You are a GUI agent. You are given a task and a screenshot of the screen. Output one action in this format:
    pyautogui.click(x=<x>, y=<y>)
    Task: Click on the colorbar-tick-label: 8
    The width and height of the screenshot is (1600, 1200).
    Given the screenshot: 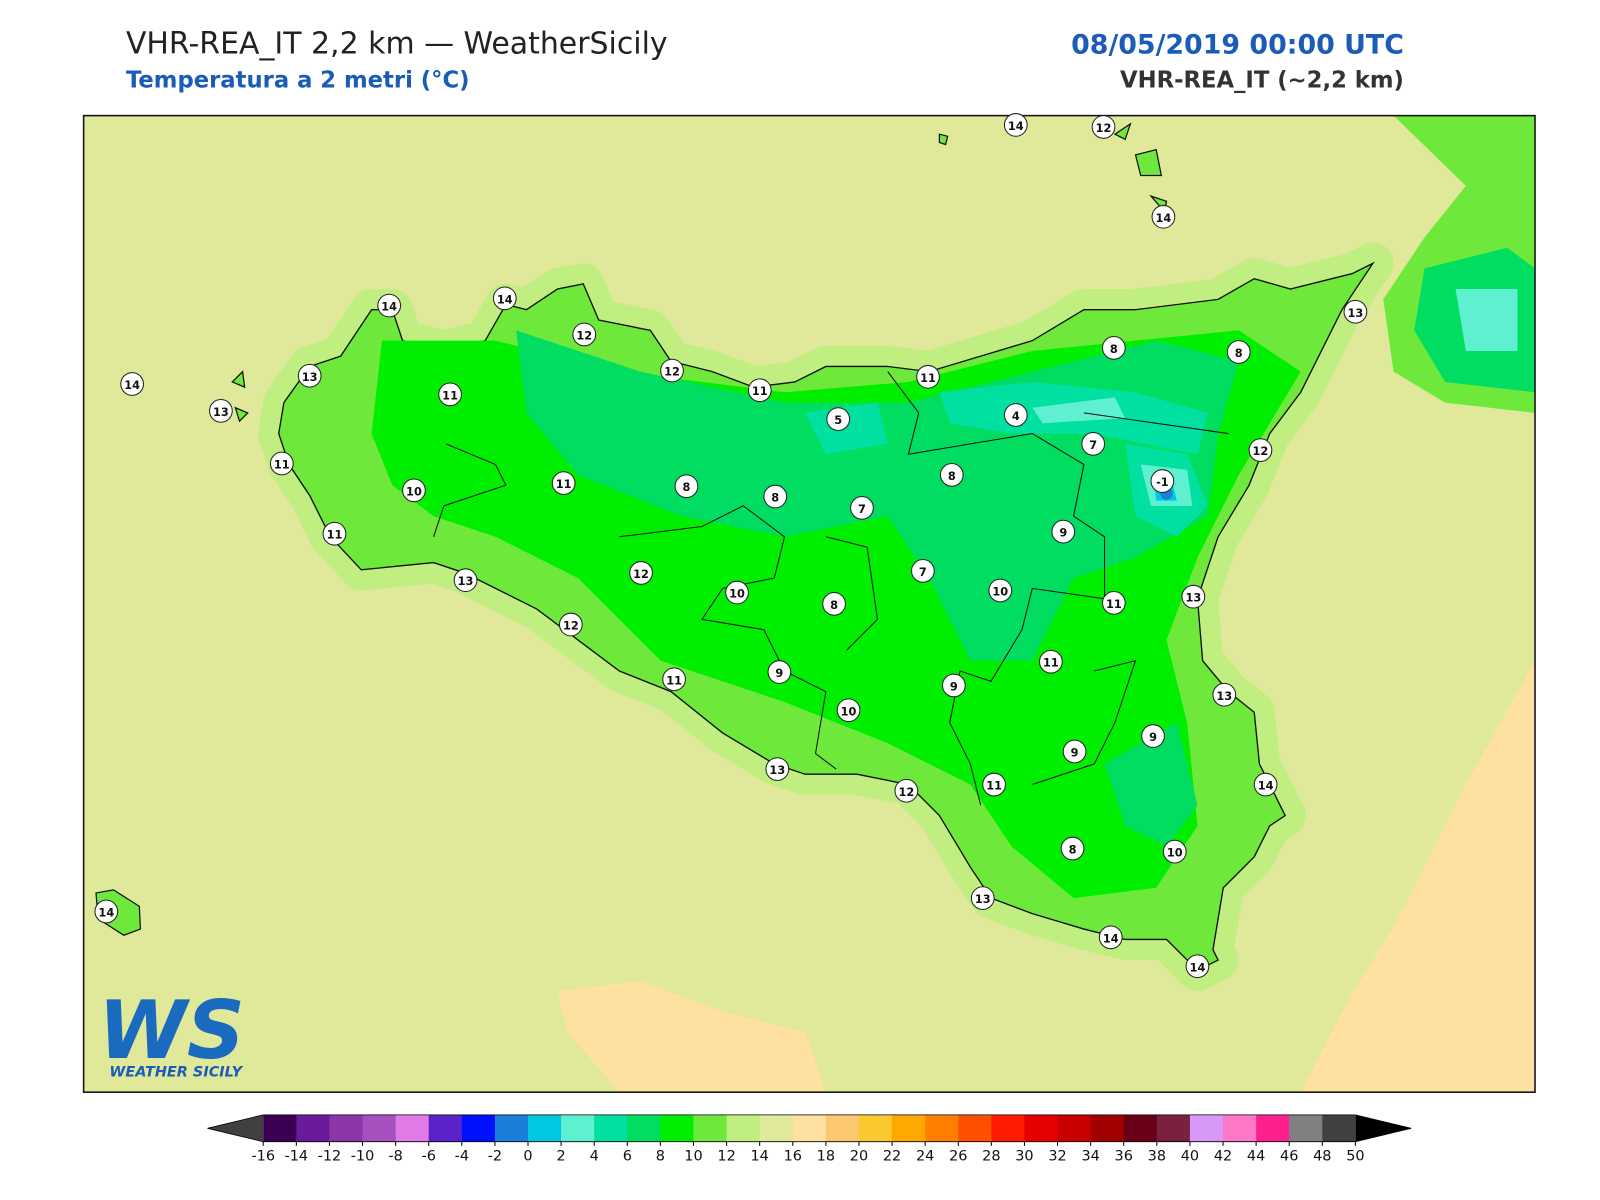 What is the action you would take?
    pyautogui.click(x=660, y=1156)
    